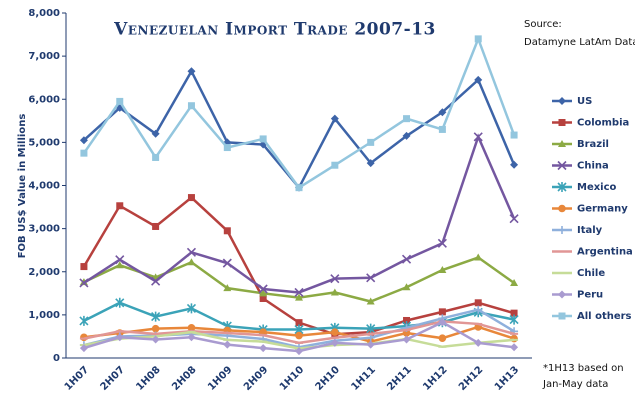 The height and width of the screenshot is (400, 635). I want to click on legend-label: Peru, so click(590, 295).